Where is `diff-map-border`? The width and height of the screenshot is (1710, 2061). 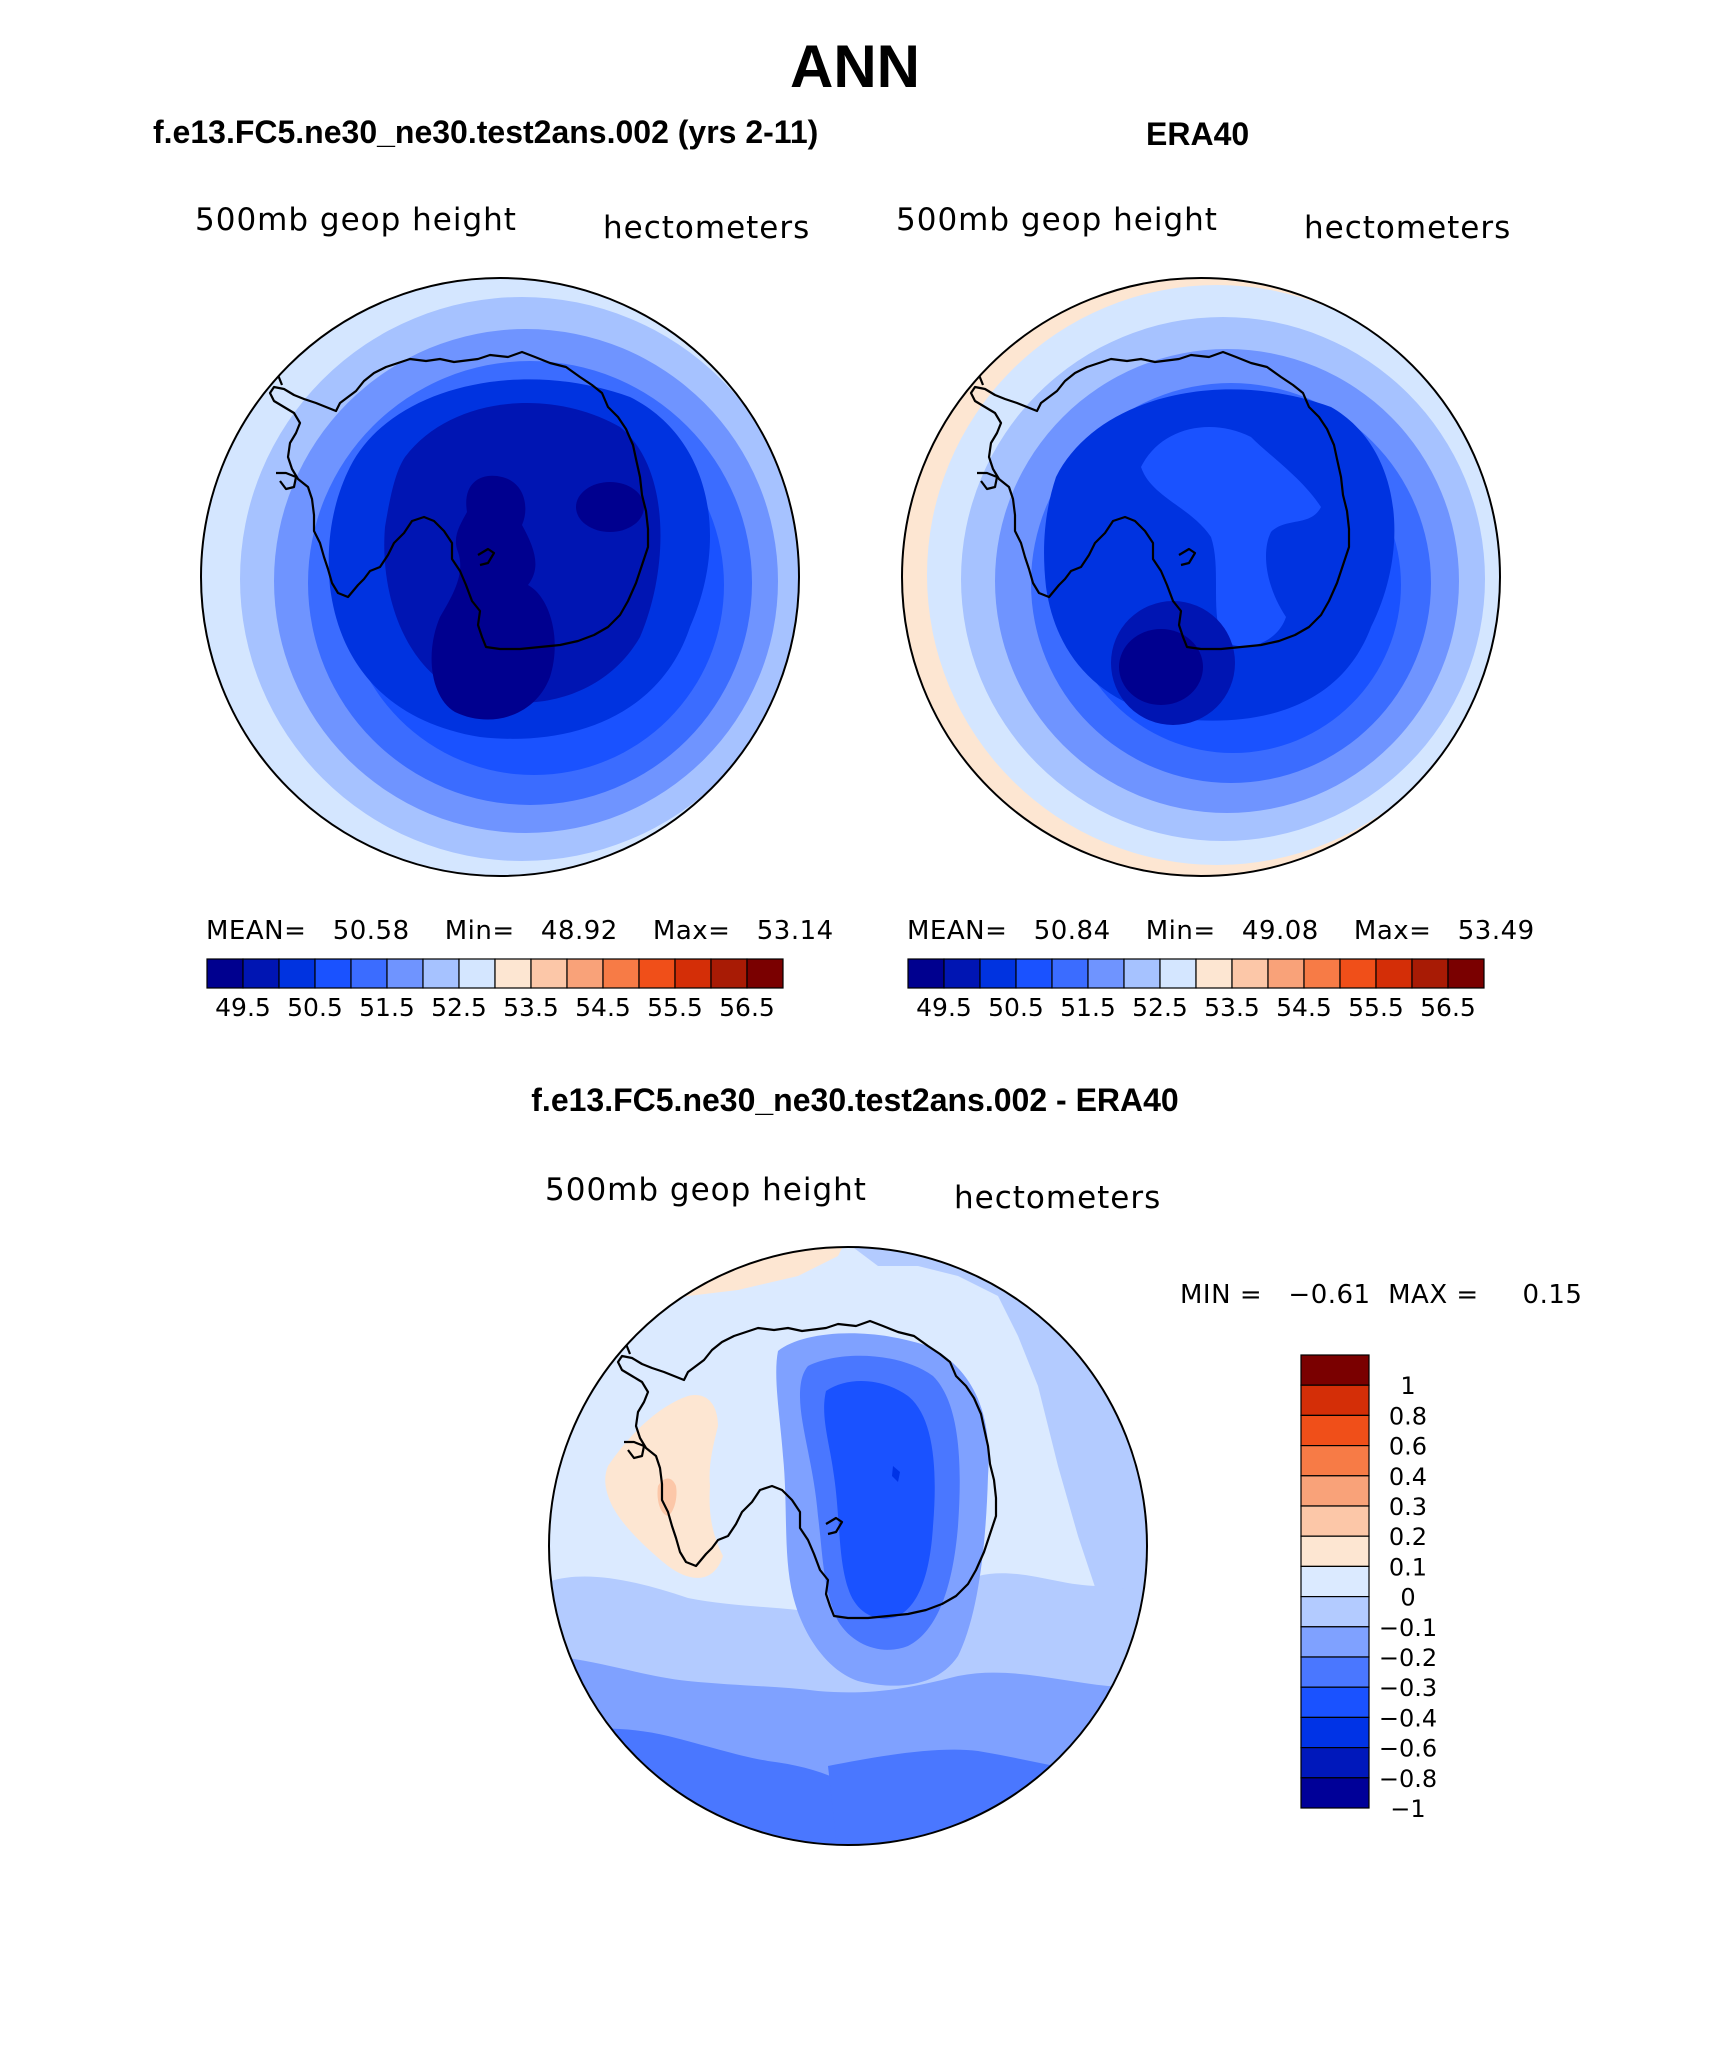 diff-map-border is located at coordinates (848, 1546).